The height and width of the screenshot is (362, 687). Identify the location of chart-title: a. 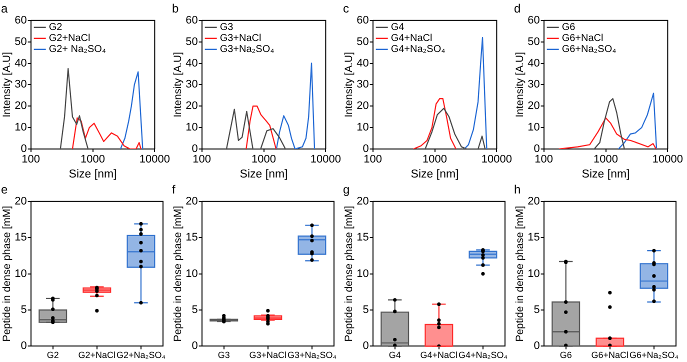
(4, 9).